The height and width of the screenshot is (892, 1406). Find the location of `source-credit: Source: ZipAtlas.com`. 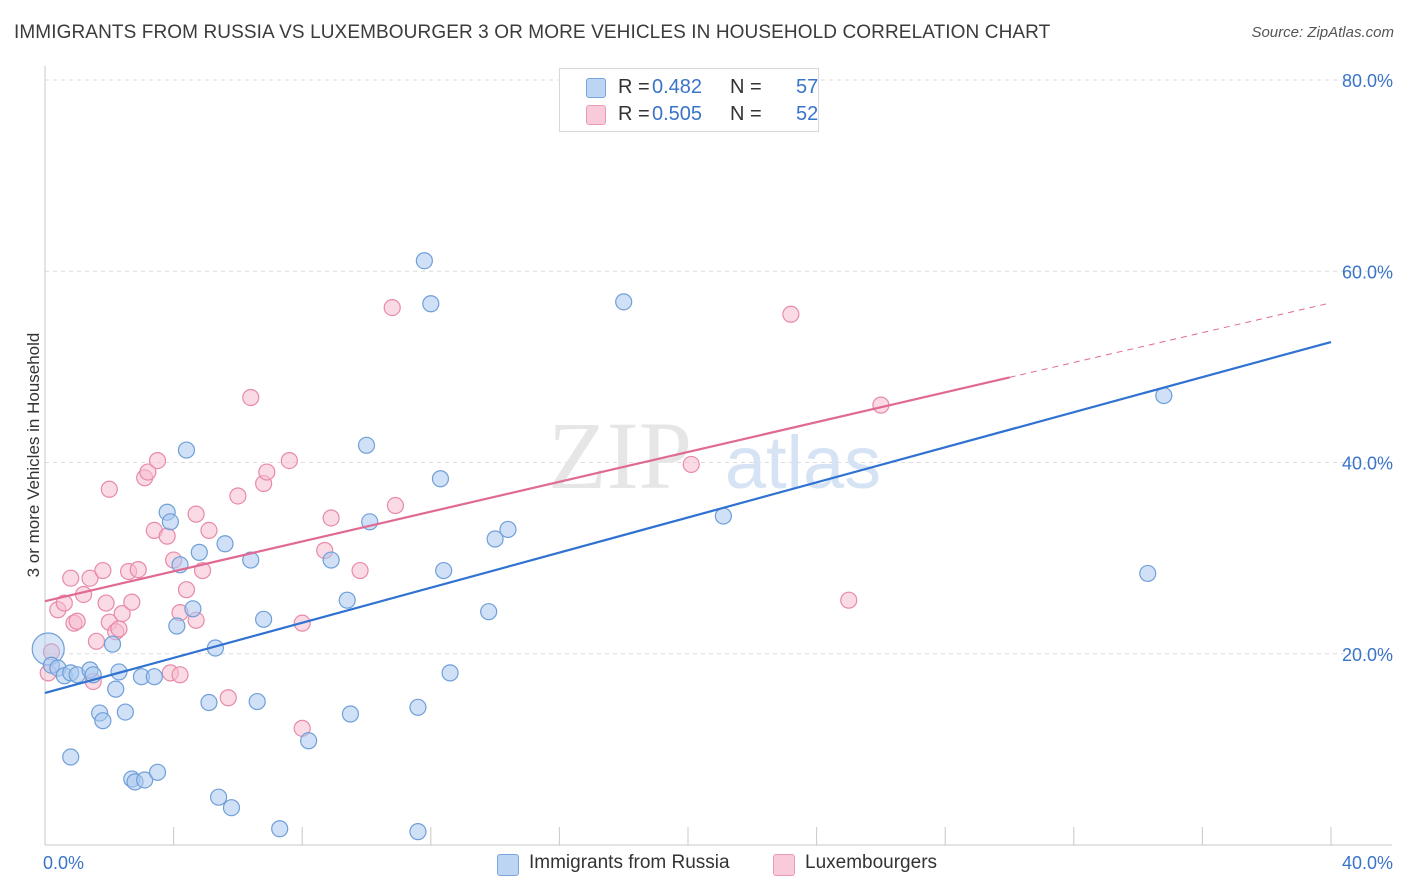

source-credit: Source: ZipAtlas.com is located at coordinates (1322, 32).